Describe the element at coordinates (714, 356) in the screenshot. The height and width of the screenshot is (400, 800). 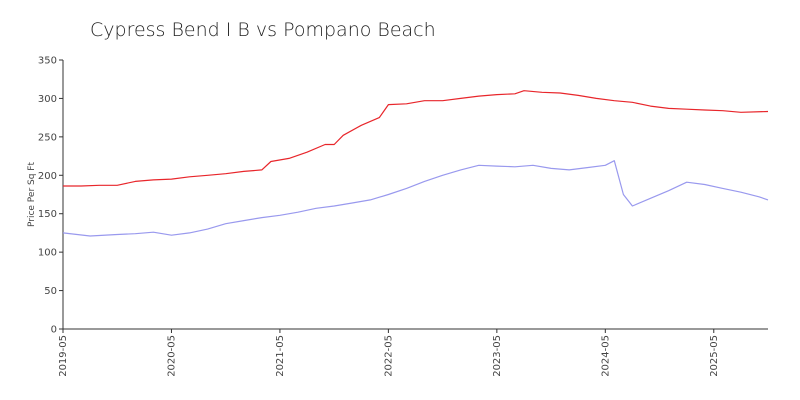
I see `x-tick-label: 2025-05` at that location.